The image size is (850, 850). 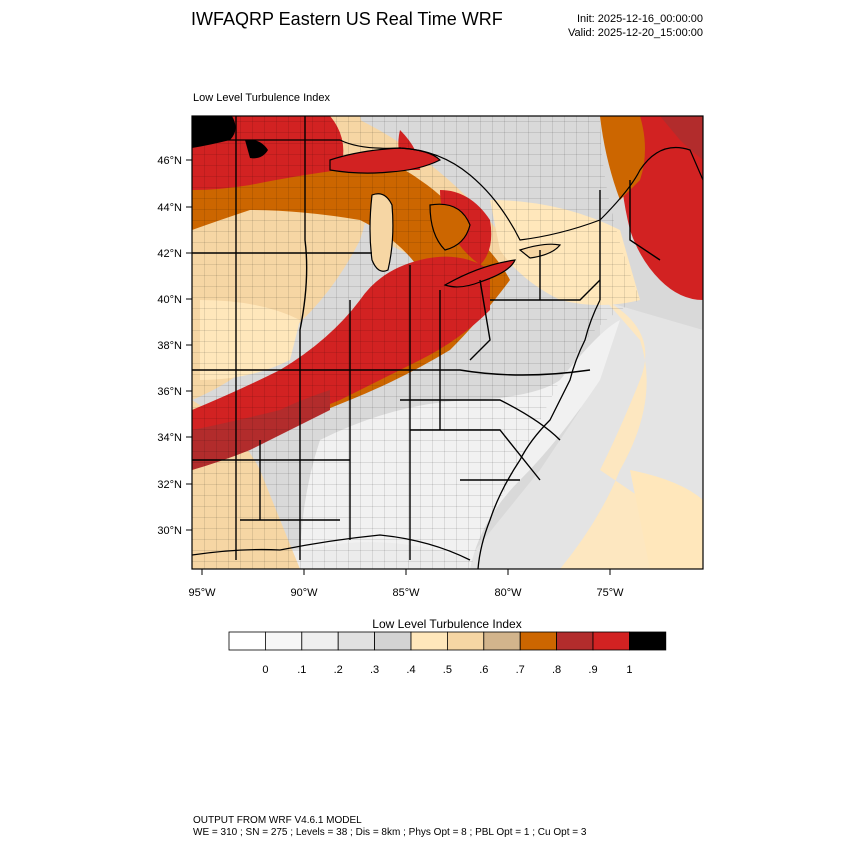 I want to click on canada-border, so click(x=447, y=190).